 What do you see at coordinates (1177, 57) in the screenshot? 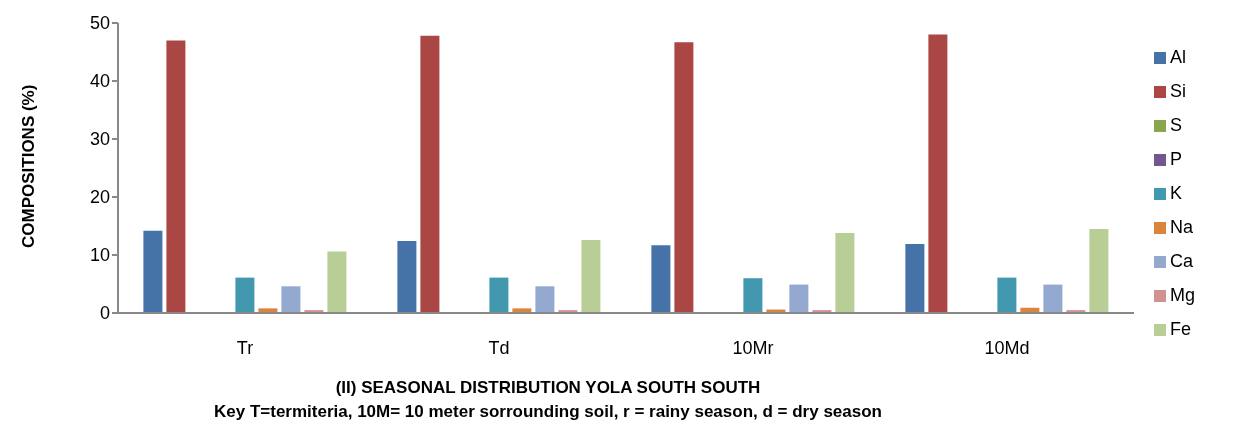
I see `legend-label: Al` at bounding box center [1177, 57].